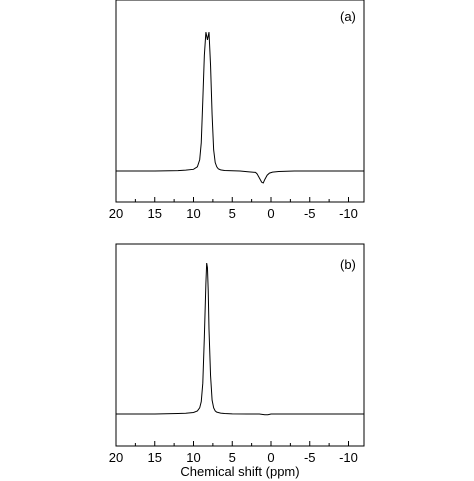  What do you see at coordinates (348, 16) in the screenshot?
I see `panel-a-label: (a)` at bounding box center [348, 16].